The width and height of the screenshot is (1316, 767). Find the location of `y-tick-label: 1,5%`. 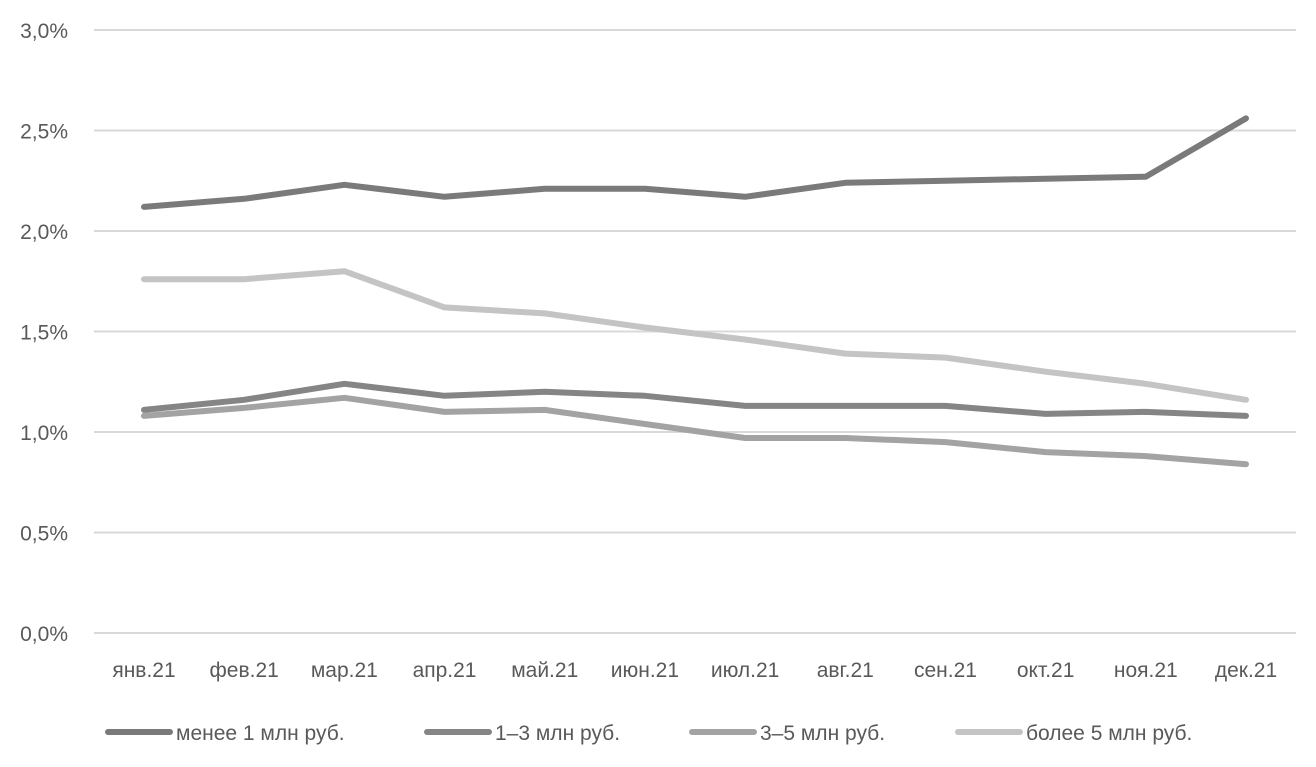

y-tick-label: 1,5% is located at coordinates (44, 333).